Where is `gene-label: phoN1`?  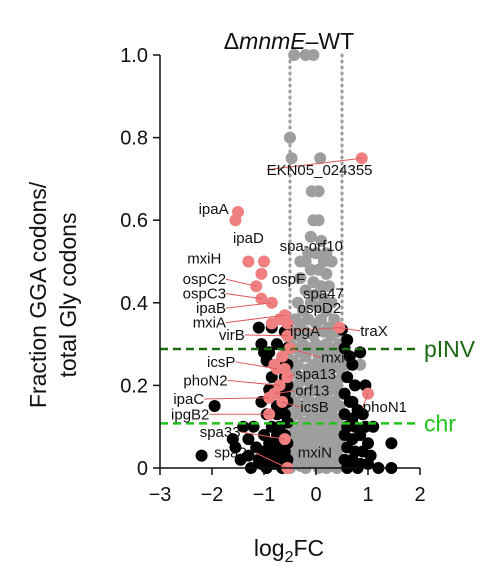
gene-label: phoN1 is located at coordinates (385, 407).